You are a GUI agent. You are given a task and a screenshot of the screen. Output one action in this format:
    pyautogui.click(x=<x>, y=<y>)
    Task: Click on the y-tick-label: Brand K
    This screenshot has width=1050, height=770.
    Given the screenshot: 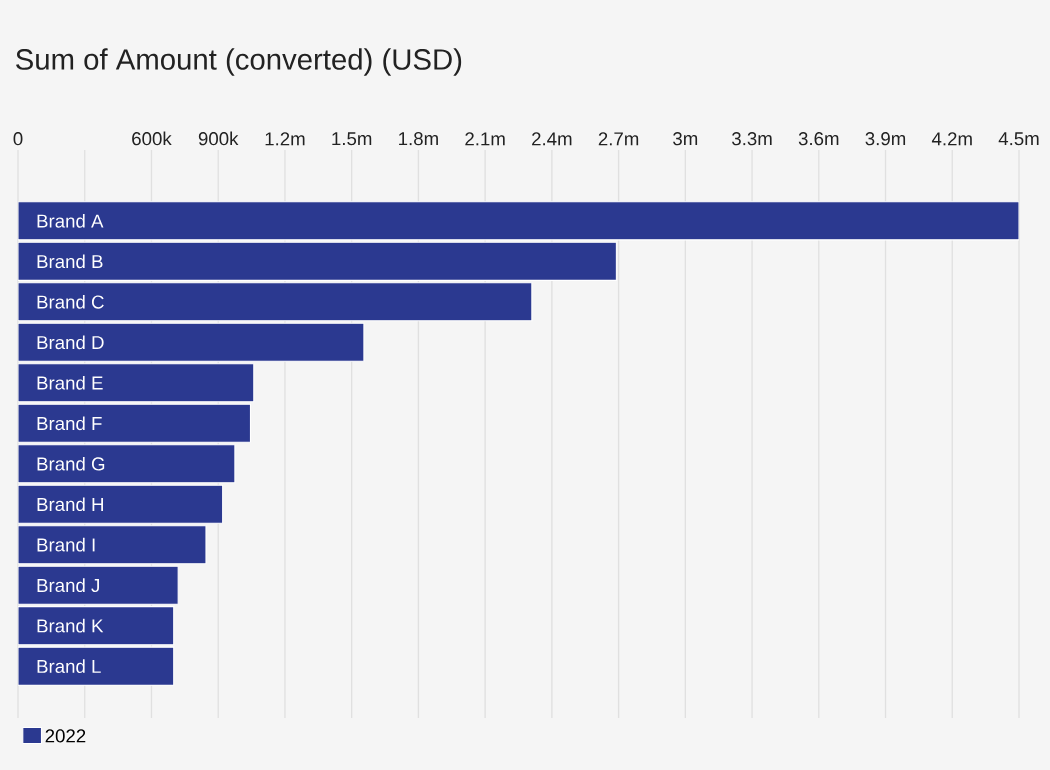 What is the action you would take?
    pyautogui.click(x=70, y=625)
    